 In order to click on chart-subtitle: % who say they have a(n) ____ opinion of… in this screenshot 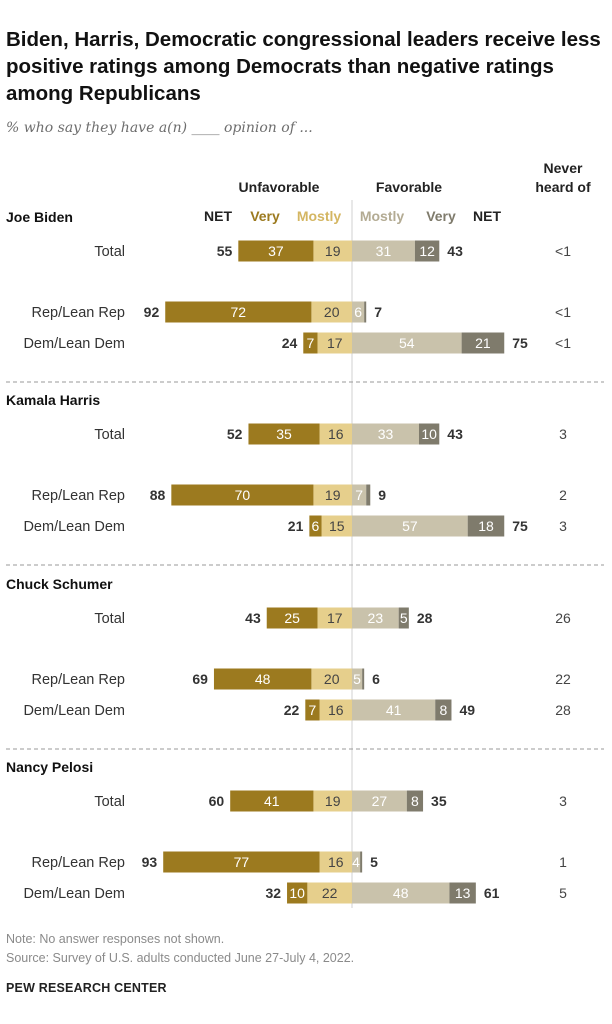, I will do `click(159, 128)`.